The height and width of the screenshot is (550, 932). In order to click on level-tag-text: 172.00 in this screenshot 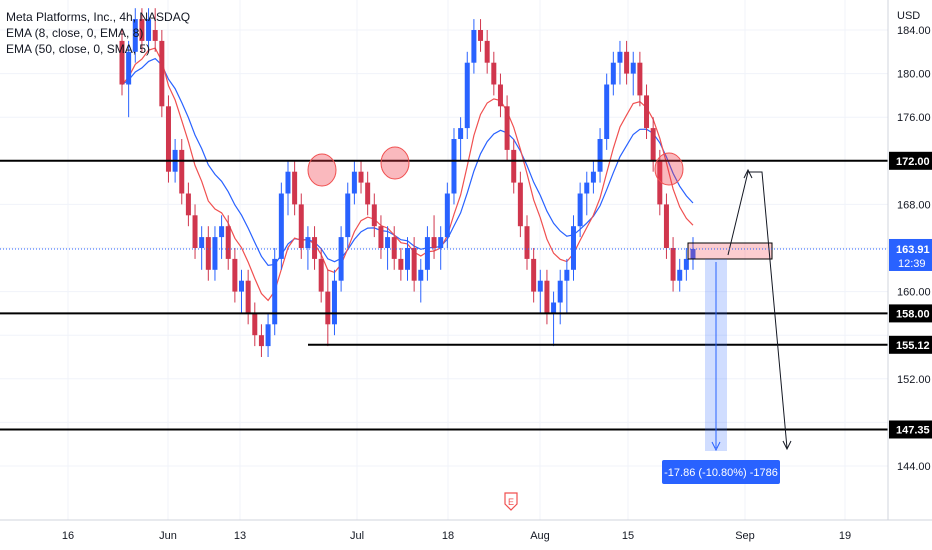, I will do `click(913, 162)`.